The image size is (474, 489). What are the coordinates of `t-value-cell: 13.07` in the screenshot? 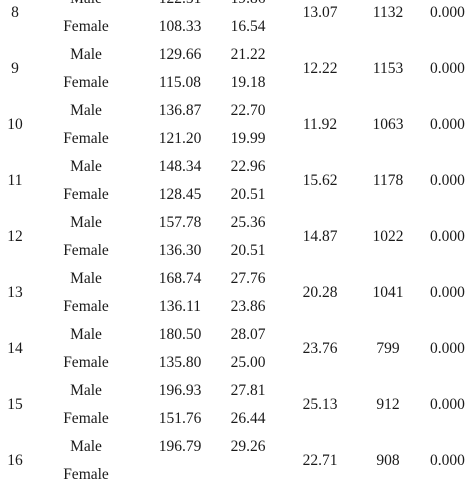 It's located at (320, 12).